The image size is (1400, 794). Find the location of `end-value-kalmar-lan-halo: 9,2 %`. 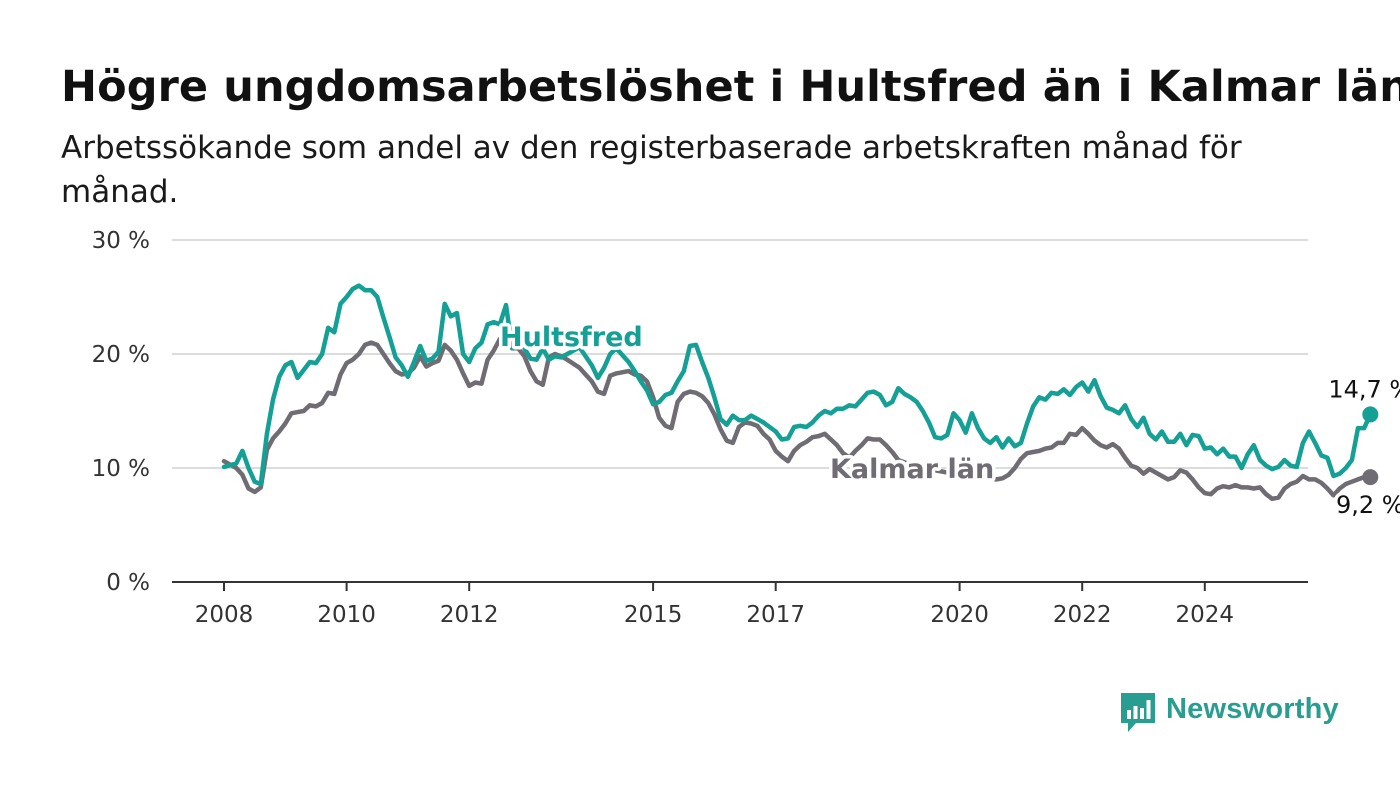

end-value-kalmar-lan-halo: 9,2 % is located at coordinates (1368, 505).